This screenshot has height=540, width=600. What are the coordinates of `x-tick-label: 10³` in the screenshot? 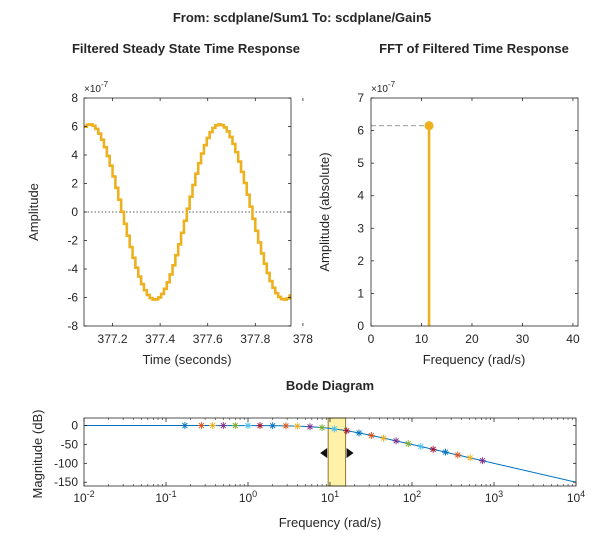 It's located at (494, 497).